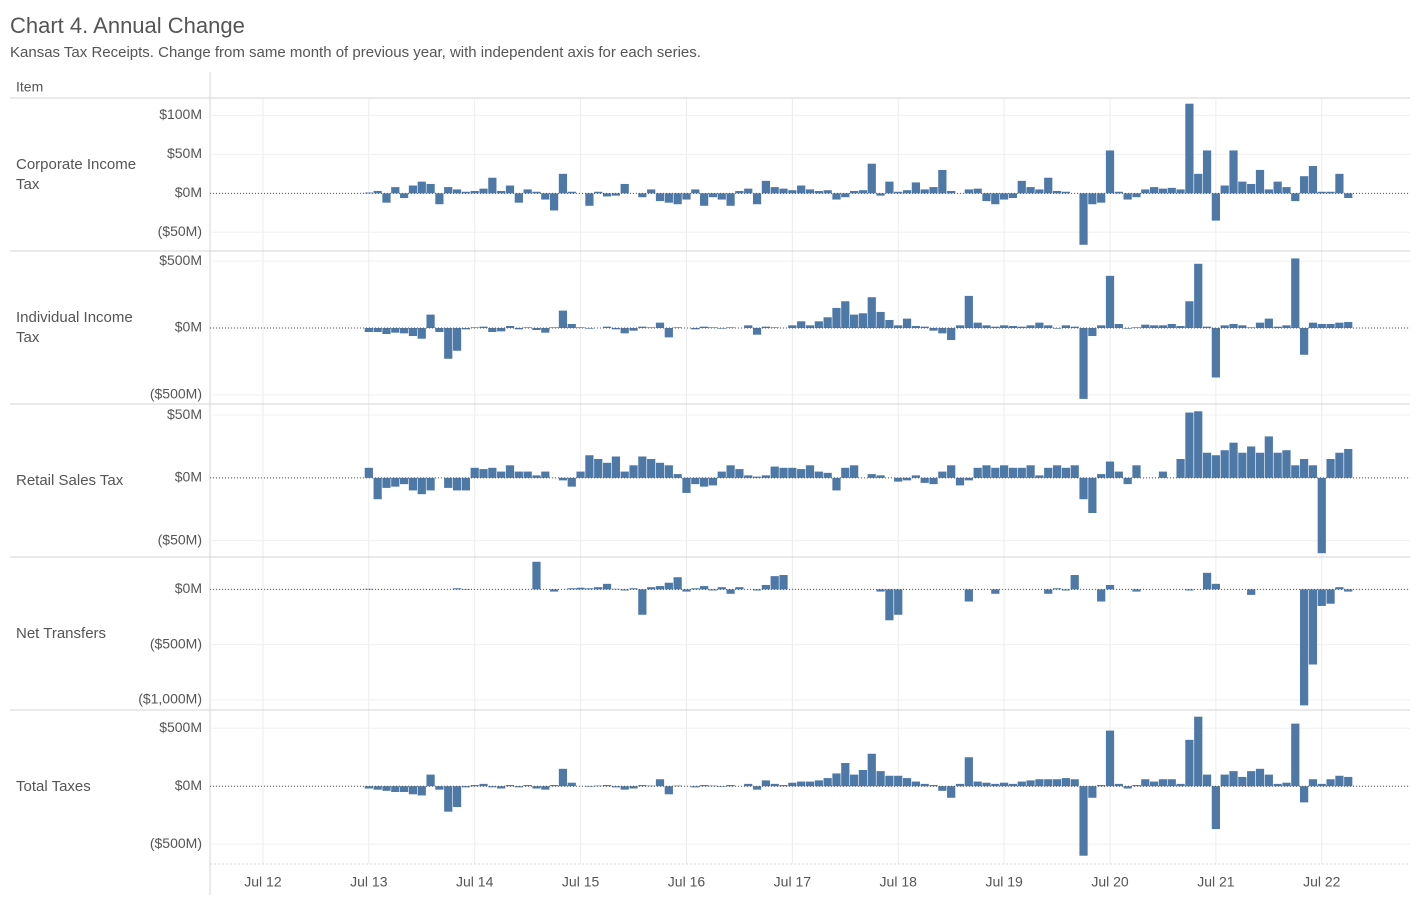  What do you see at coordinates (176, 394) in the screenshot?
I see `y-tick-label: ($500M)` at bounding box center [176, 394].